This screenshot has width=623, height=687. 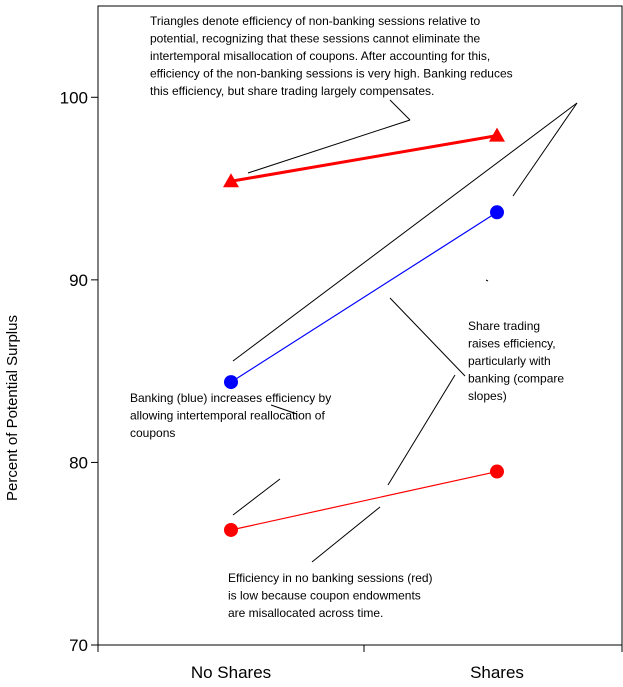 What do you see at coordinates (512, 344) in the screenshot?
I see `annotation-line: raises efficiency,` at bounding box center [512, 344].